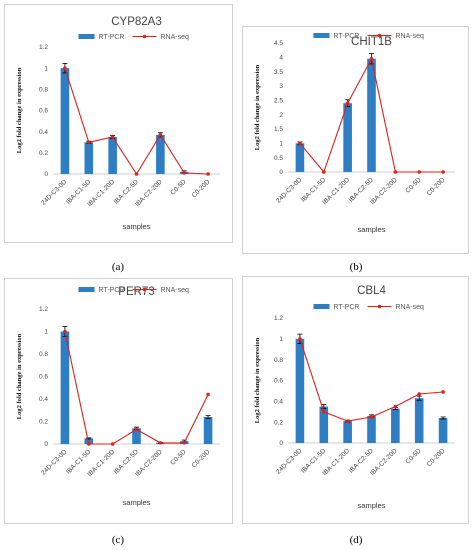  Describe the element at coordinates (278, 158) in the screenshot. I see `y-tick-label: 0.5` at that location.